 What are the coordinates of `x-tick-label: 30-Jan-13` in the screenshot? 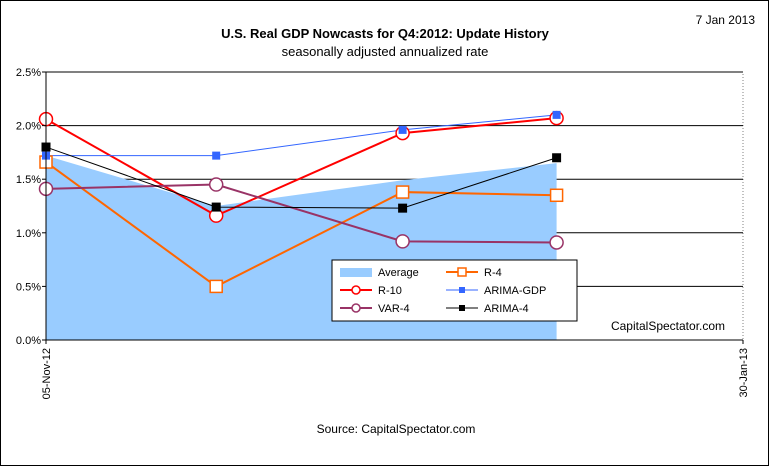 It's located at (744, 373).